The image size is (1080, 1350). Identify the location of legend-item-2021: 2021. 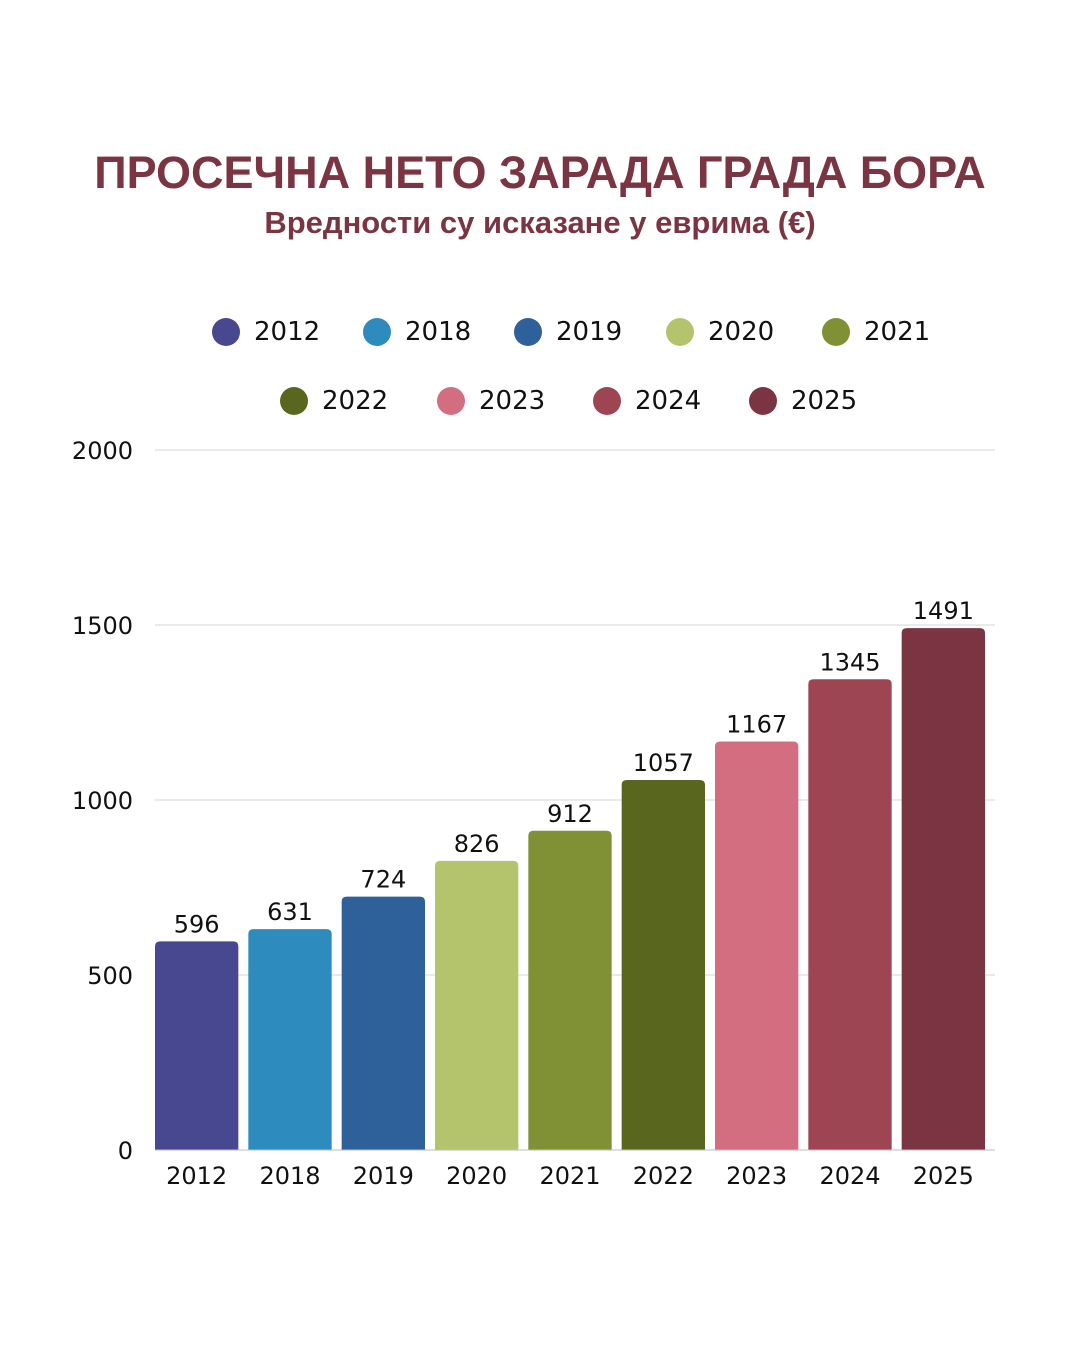
(876, 332).